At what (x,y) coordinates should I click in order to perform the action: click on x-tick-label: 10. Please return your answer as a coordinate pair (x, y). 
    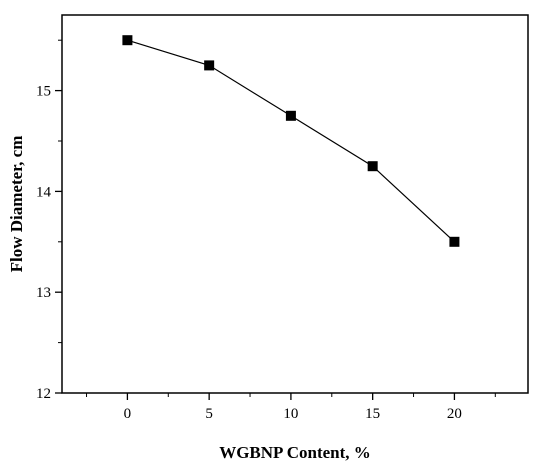
    Looking at the image, I should click on (290, 414).